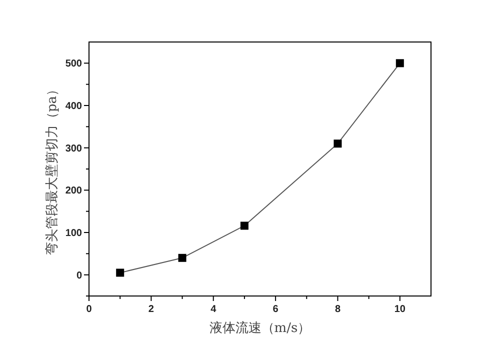 Image resolution: width=500 pixels, height=354 pixels. Describe the element at coordinates (73, 106) in the screenshot. I see `y-tick-label: 400` at that location.